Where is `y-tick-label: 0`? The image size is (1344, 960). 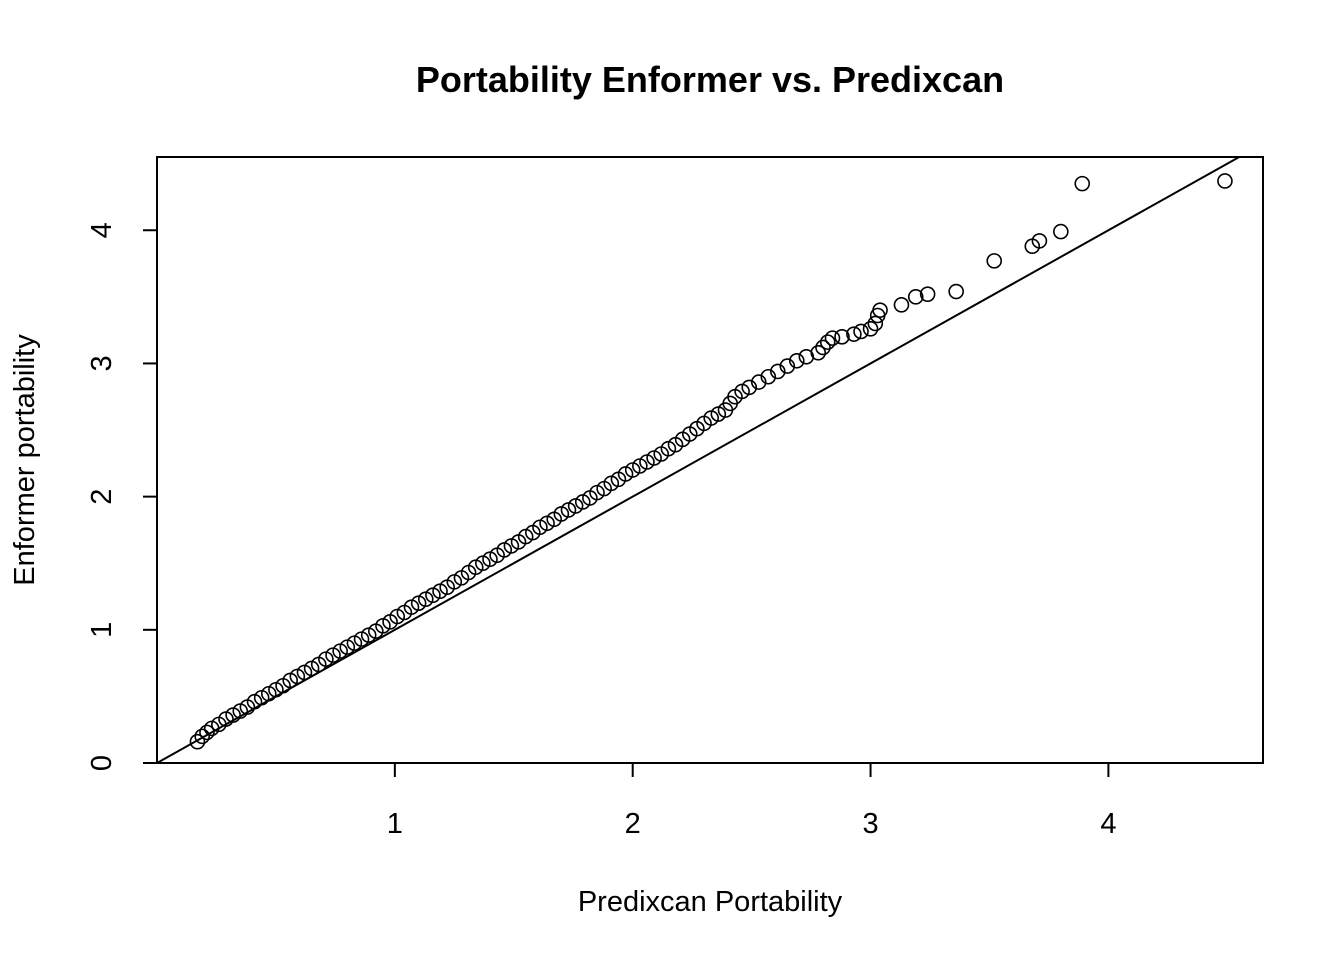 y-tick-label: 0 is located at coordinates (102, 763).